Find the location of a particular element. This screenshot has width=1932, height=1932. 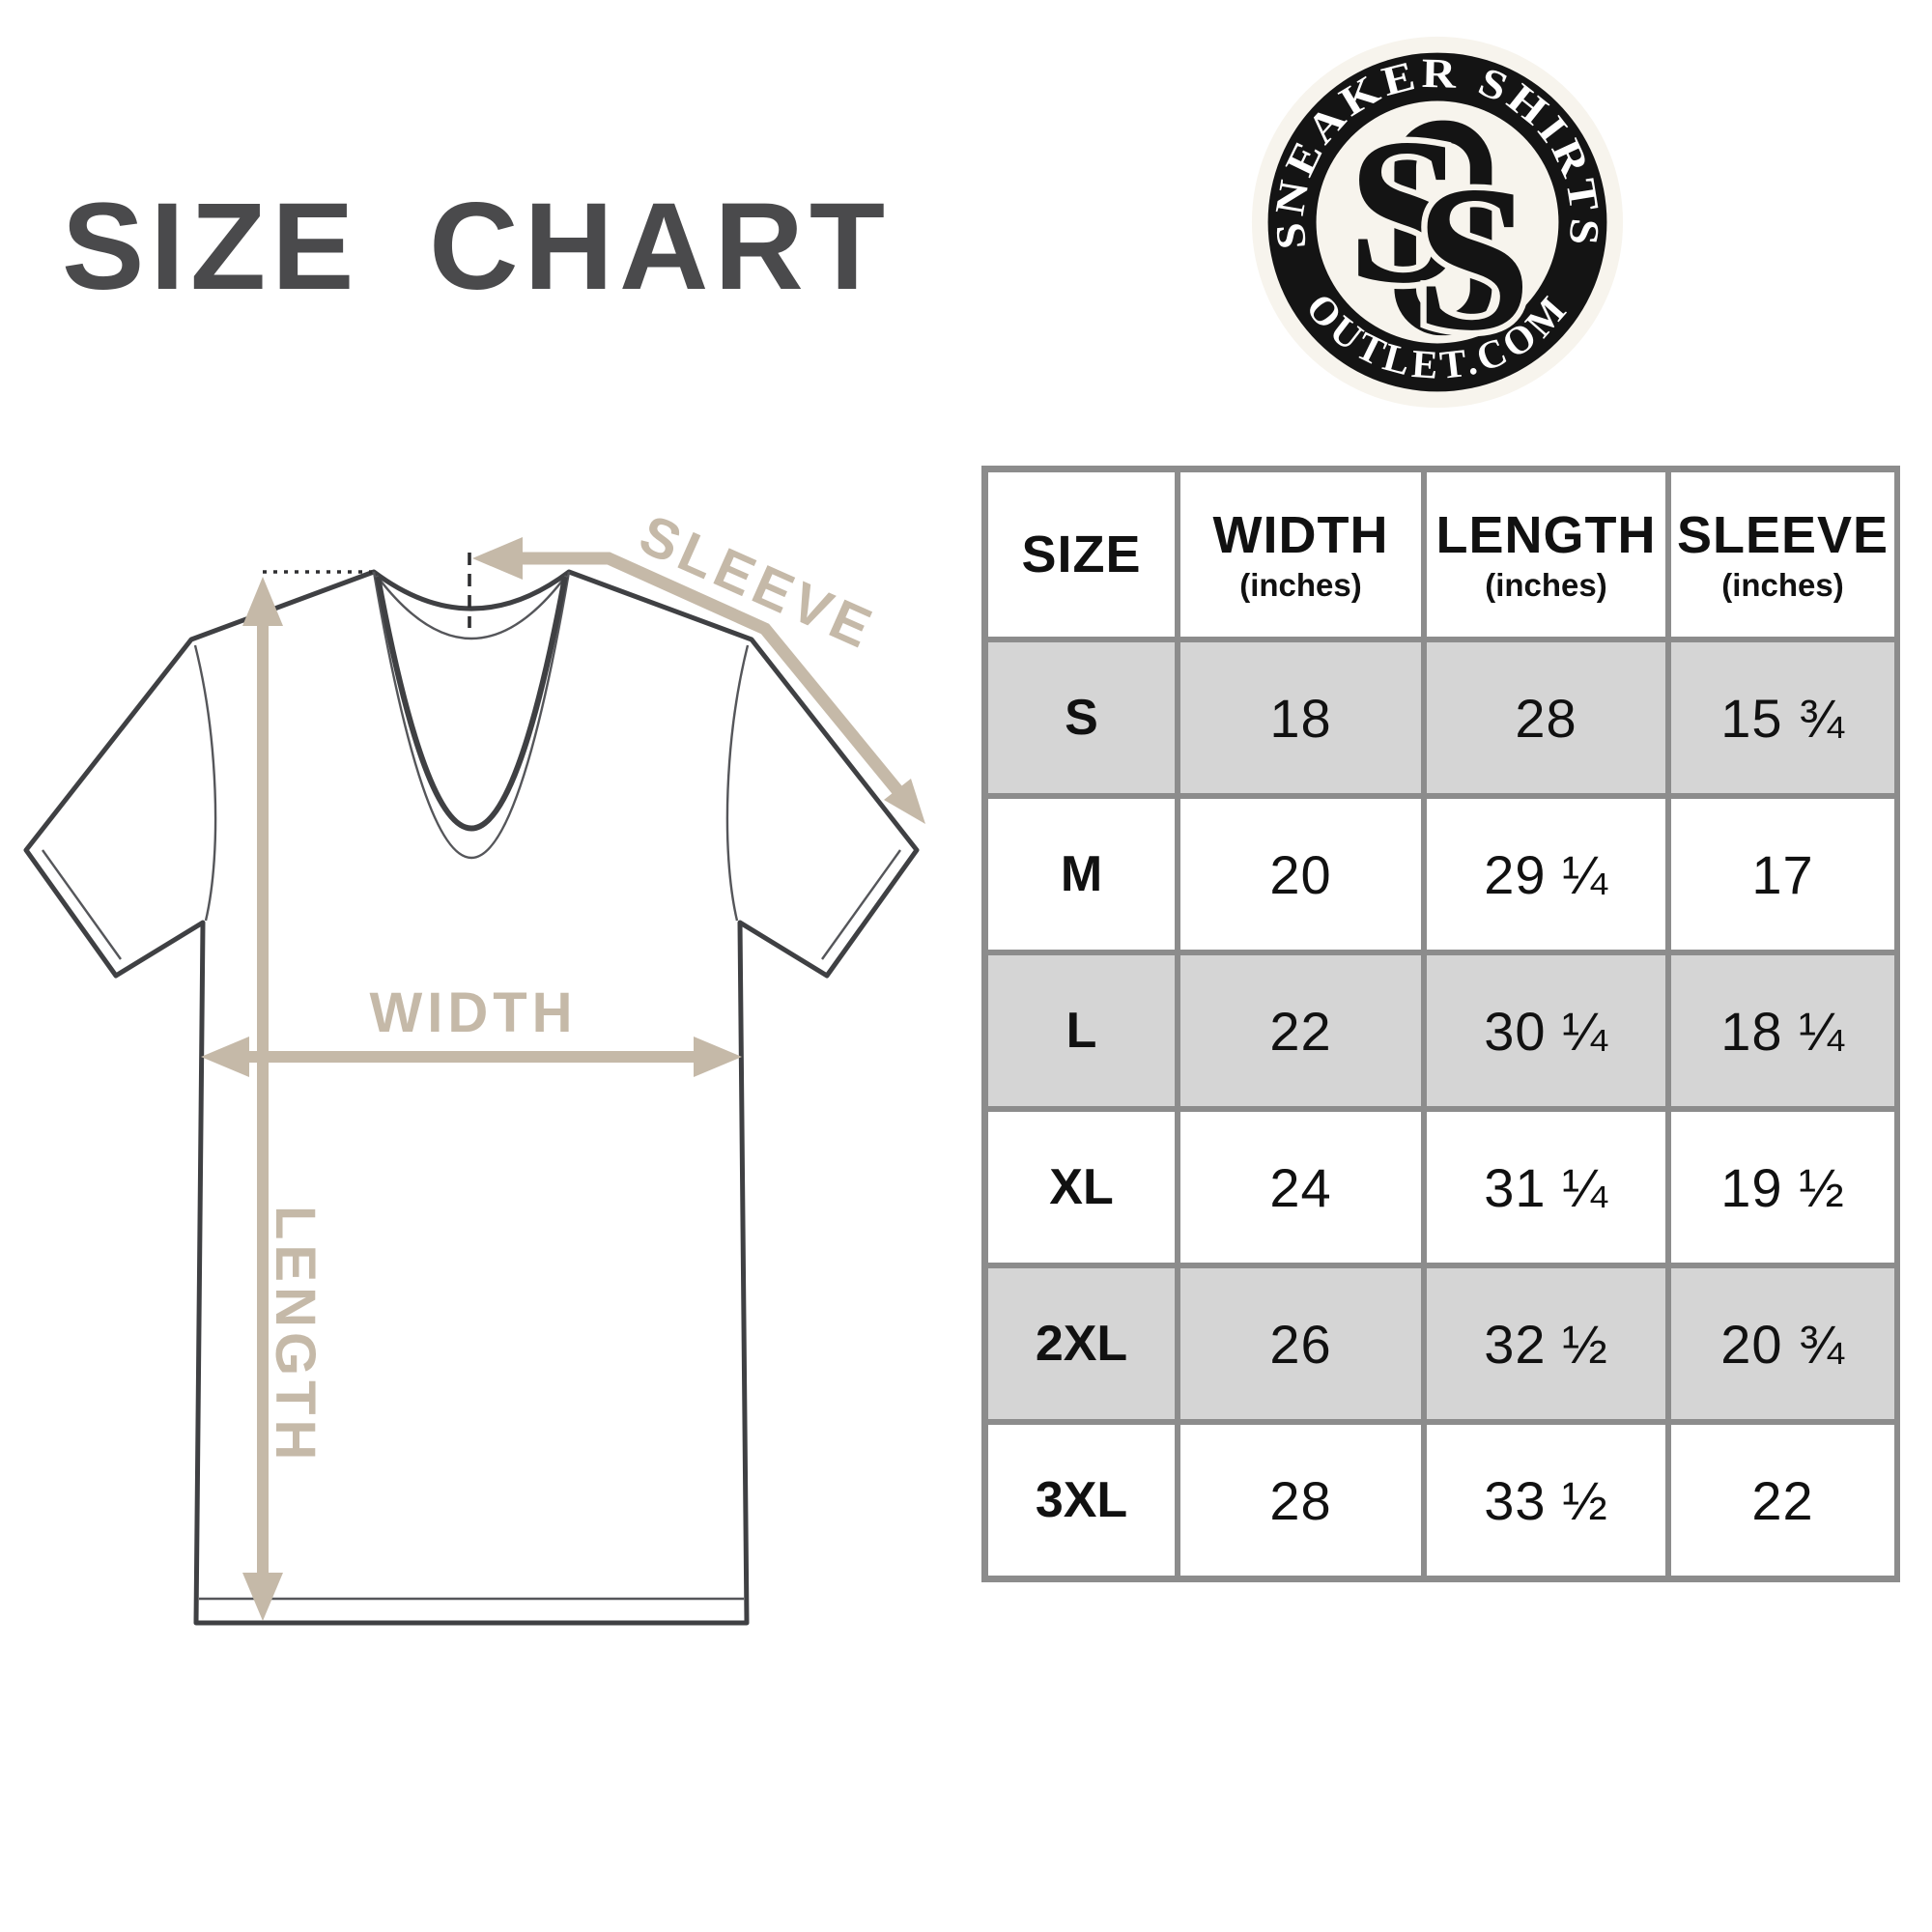

page-title: SIZE CHART is located at coordinates (476, 247).